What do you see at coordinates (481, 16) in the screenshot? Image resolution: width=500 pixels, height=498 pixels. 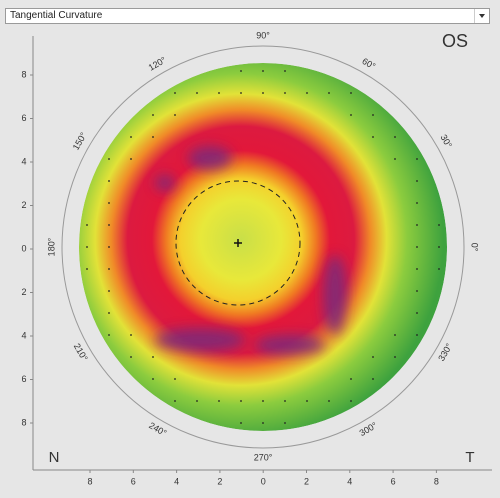 I see `dropdown-arrow` at bounding box center [481, 16].